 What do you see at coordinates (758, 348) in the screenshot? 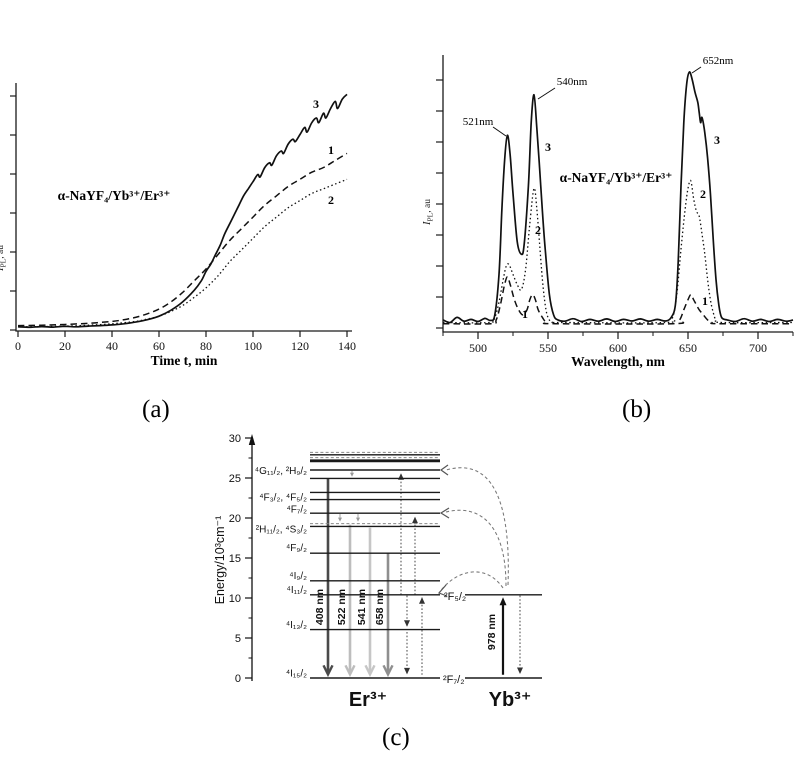
I see `panel-b-x-tick-label: 700` at bounding box center [758, 348].